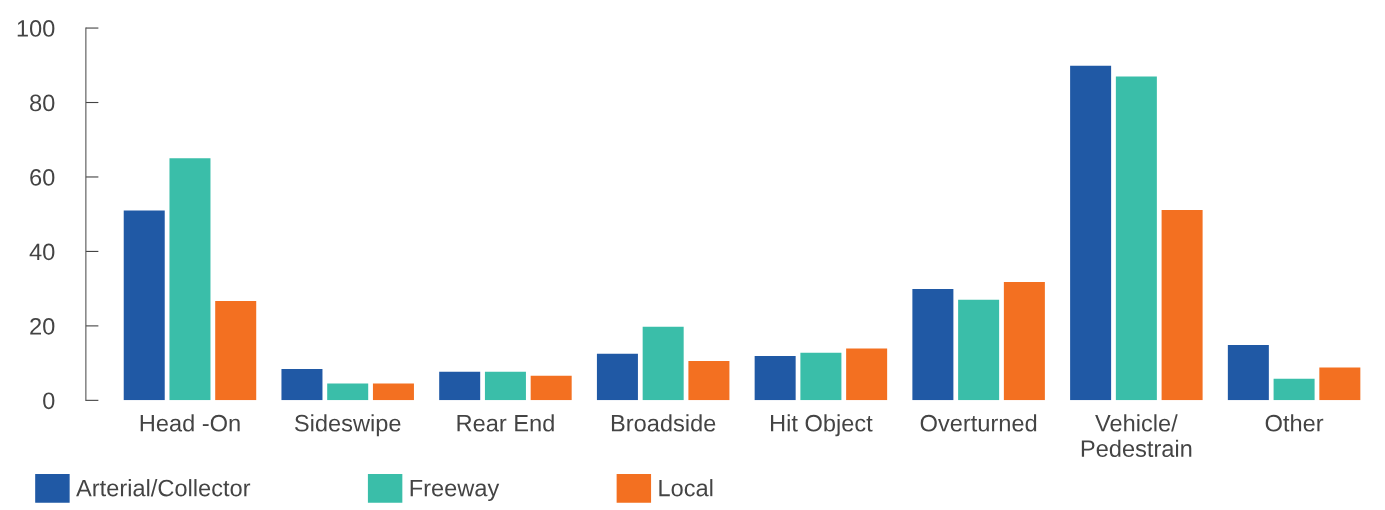 The width and height of the screenshot is (1385, 510). Describe the element at coordinates (686, 488) in the screenshot. I see `legend-label: Local` at that location.